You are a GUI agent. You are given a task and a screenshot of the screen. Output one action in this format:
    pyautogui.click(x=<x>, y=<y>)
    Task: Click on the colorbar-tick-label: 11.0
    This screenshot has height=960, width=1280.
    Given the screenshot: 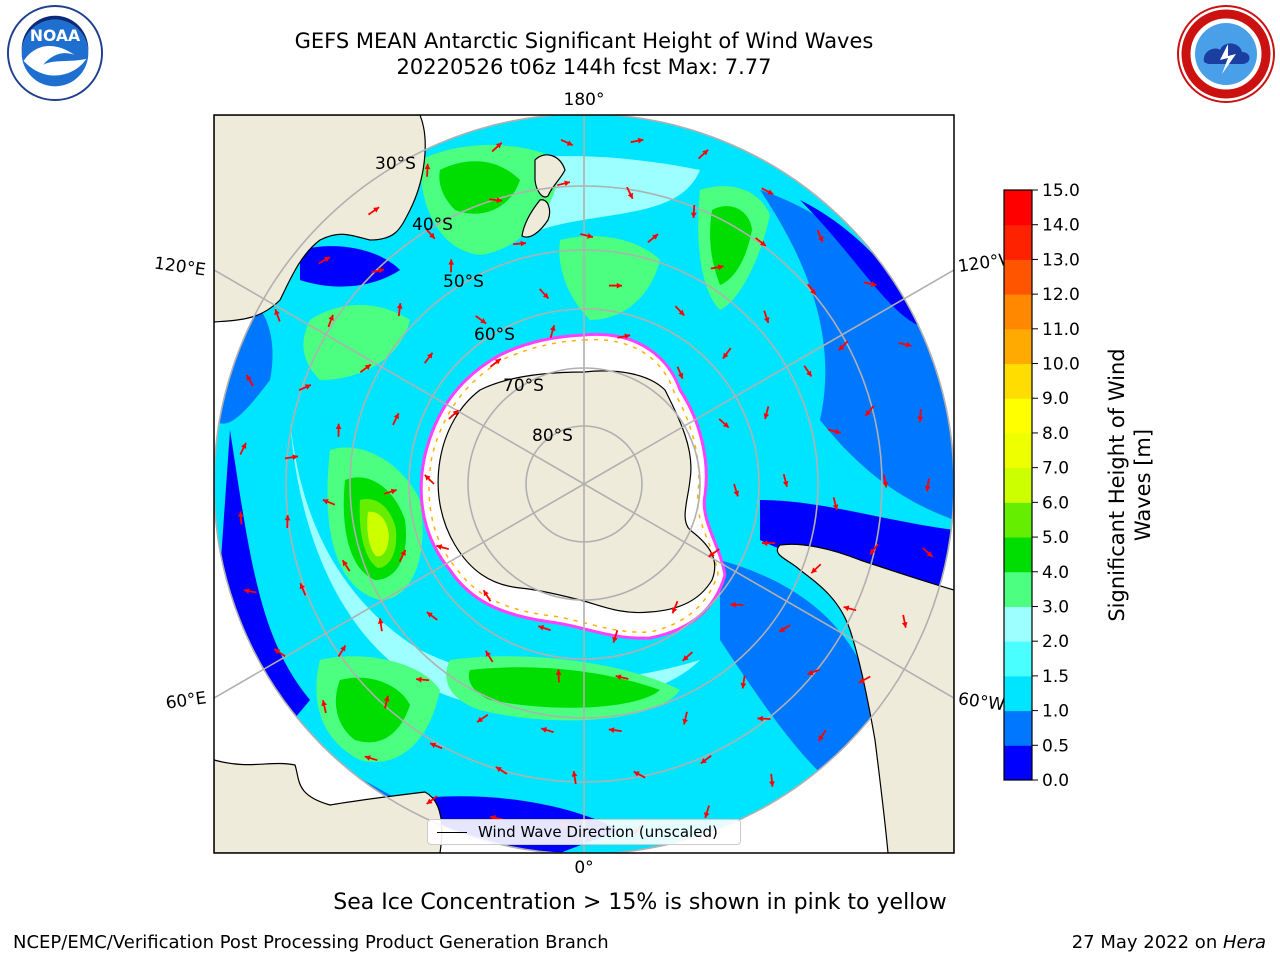 What is the action you would take?
    pyautogui.click(x=1061, y=330)
    